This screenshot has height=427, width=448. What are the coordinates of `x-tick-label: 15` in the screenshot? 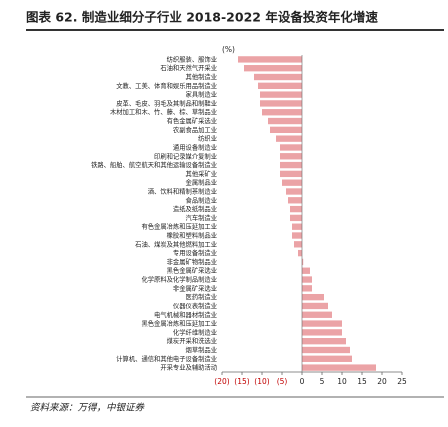 It's located at (362, 381).